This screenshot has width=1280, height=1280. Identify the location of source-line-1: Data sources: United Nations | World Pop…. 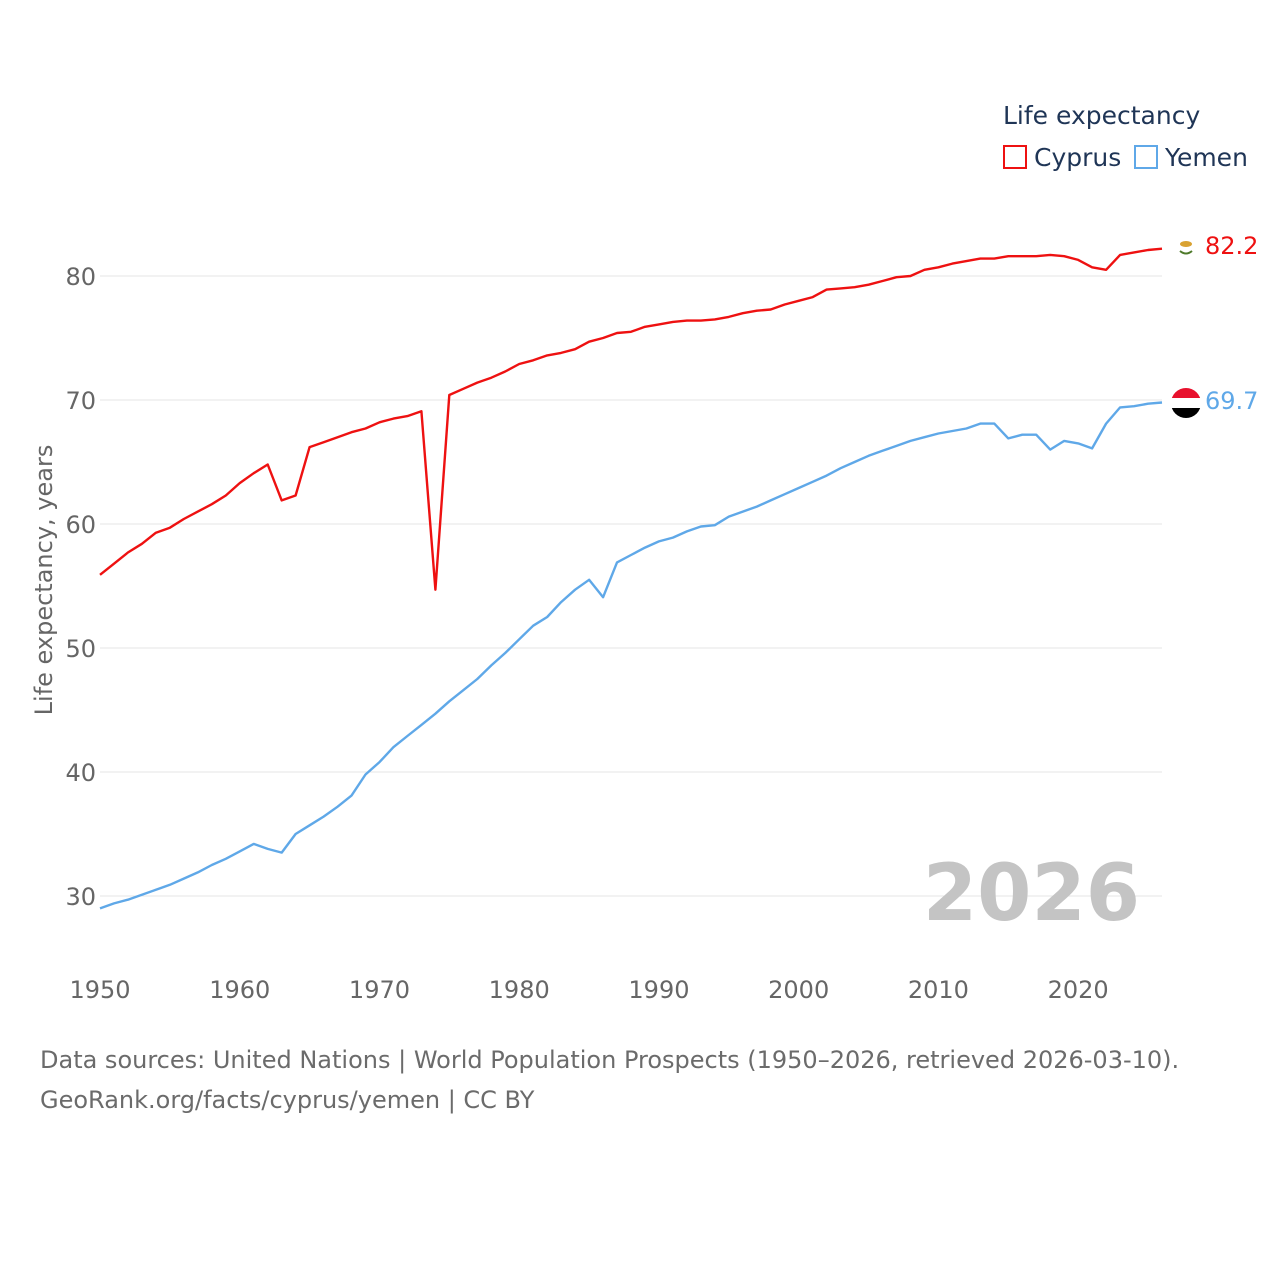
(610, 1060).